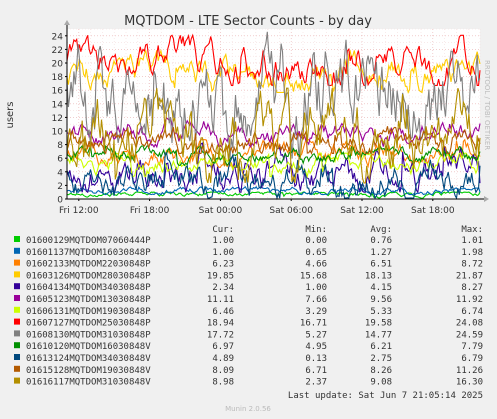 This screenshot has width=497, height=419. I want to click on legend-value-avg: 18.13, so click(378, 276).